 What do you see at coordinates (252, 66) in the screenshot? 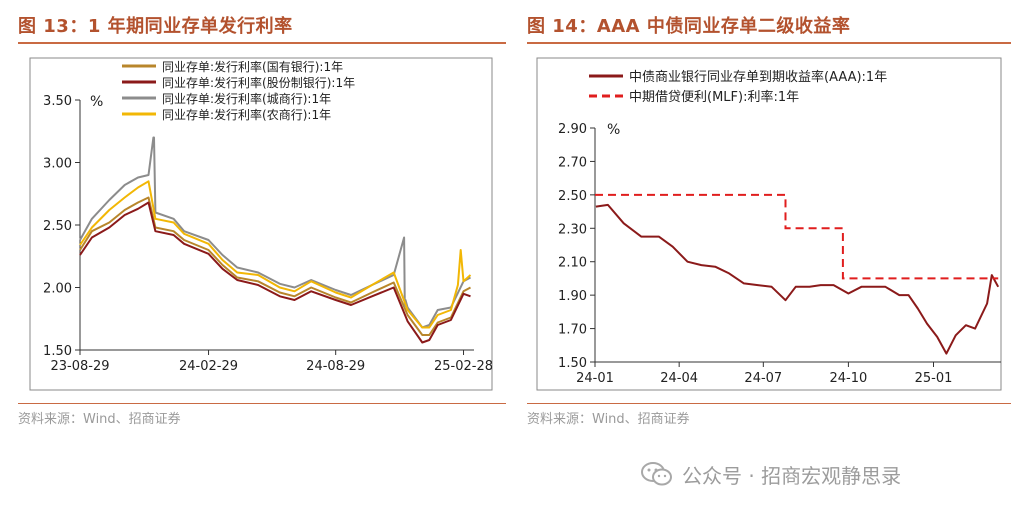
I see `legend-label: 同业存单:发行利率(国有银行):1年` at bounding box center [252, 66].